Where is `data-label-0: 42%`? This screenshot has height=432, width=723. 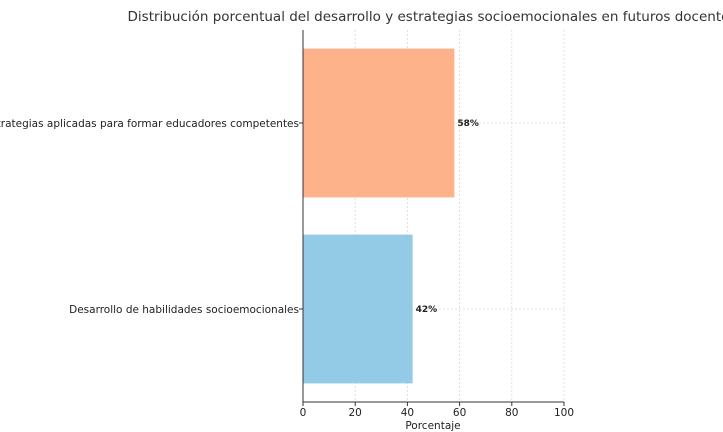 data-label-0: 42% is located at coordinates (427, 310).